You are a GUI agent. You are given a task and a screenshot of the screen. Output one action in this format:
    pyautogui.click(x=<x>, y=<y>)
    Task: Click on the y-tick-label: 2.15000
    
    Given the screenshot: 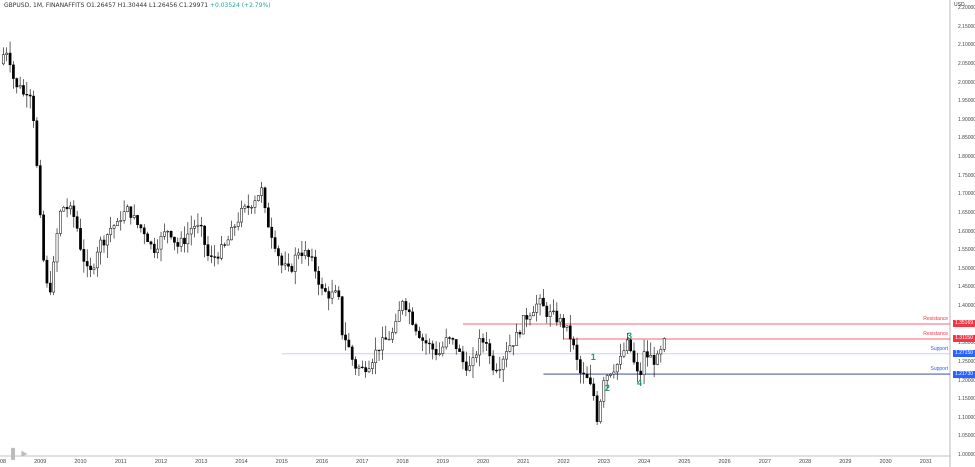 What is the action you would take?
    pyautogui.click(x=966, y=26)
    